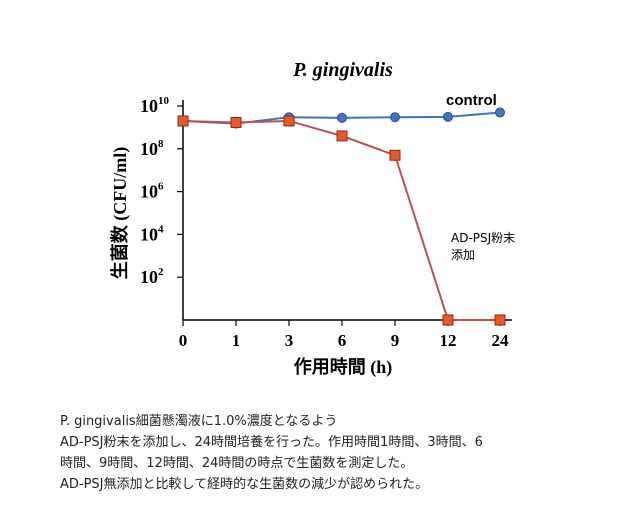 Image resolution: width=635 pixels, height=514 pixels. I want to click on x-tick-label: 9, so click(395, 340).